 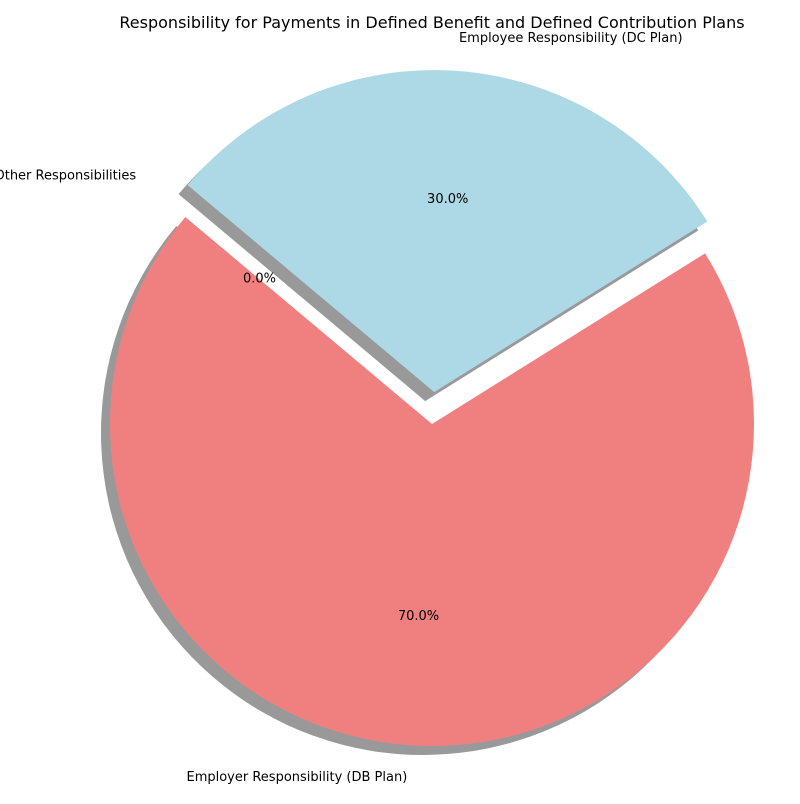 I want to click on slice-label-employer-responsibility-db-plan: Employer Responsibility (DB Plan), so click(x=296, y=777).